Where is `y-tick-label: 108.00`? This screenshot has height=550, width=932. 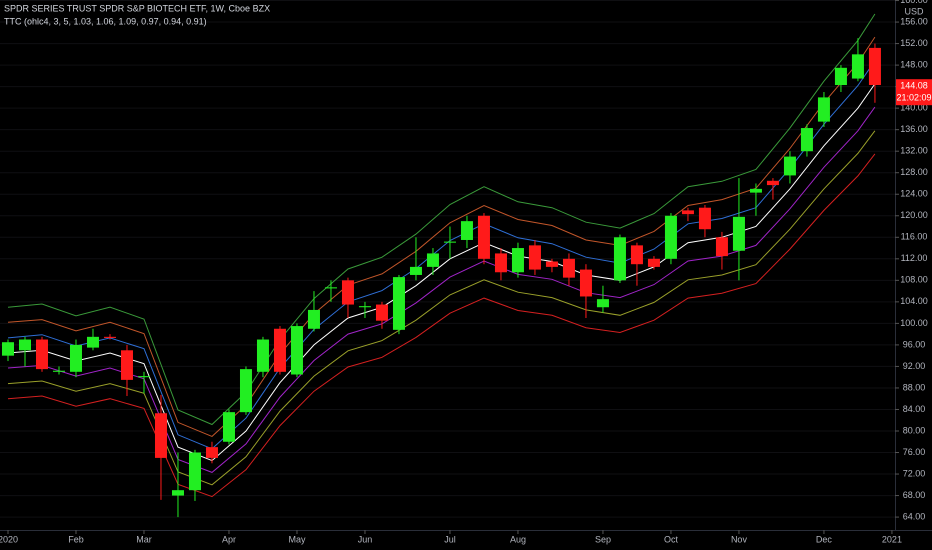 y-tick-label: 108.00 is located at coordinates (914, 280).